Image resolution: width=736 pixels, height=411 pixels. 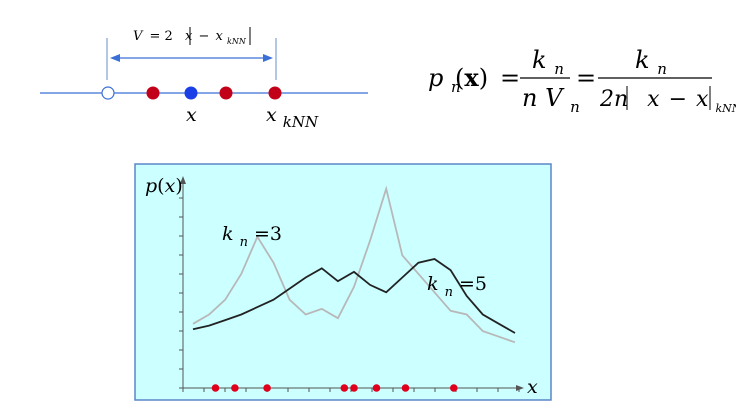 What do you see at coordinates (510, 78) in the screenshot?
I see `formula-eq-1: =` at bounding box center [510, 78].